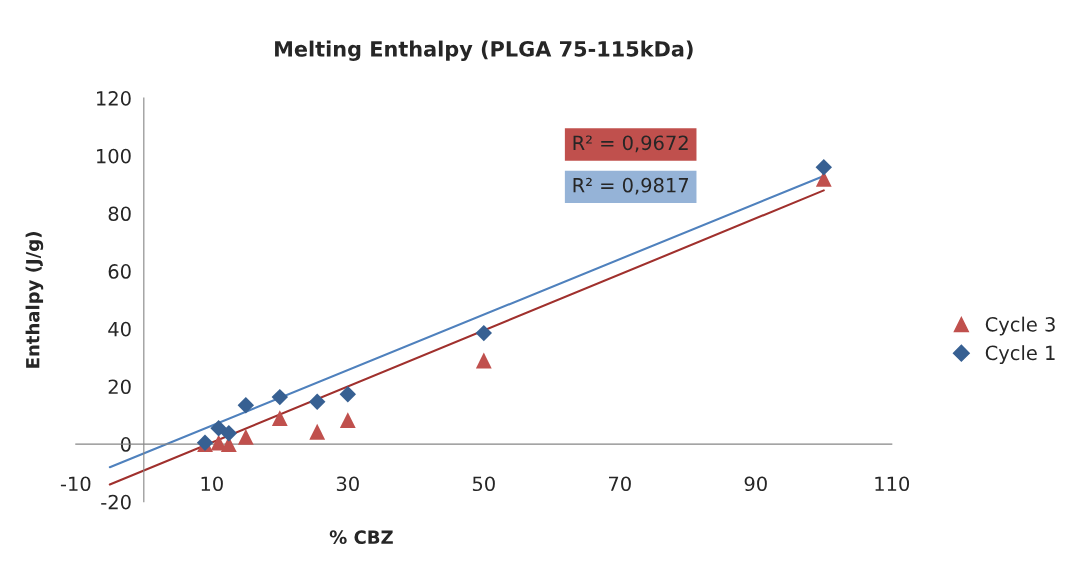 The width and height of the screenshot is (1068, 567). What do you see at coordinates (483, 484) in the screenshot?
I see `x-tick-label: 50` at bounding box center [483, 484].